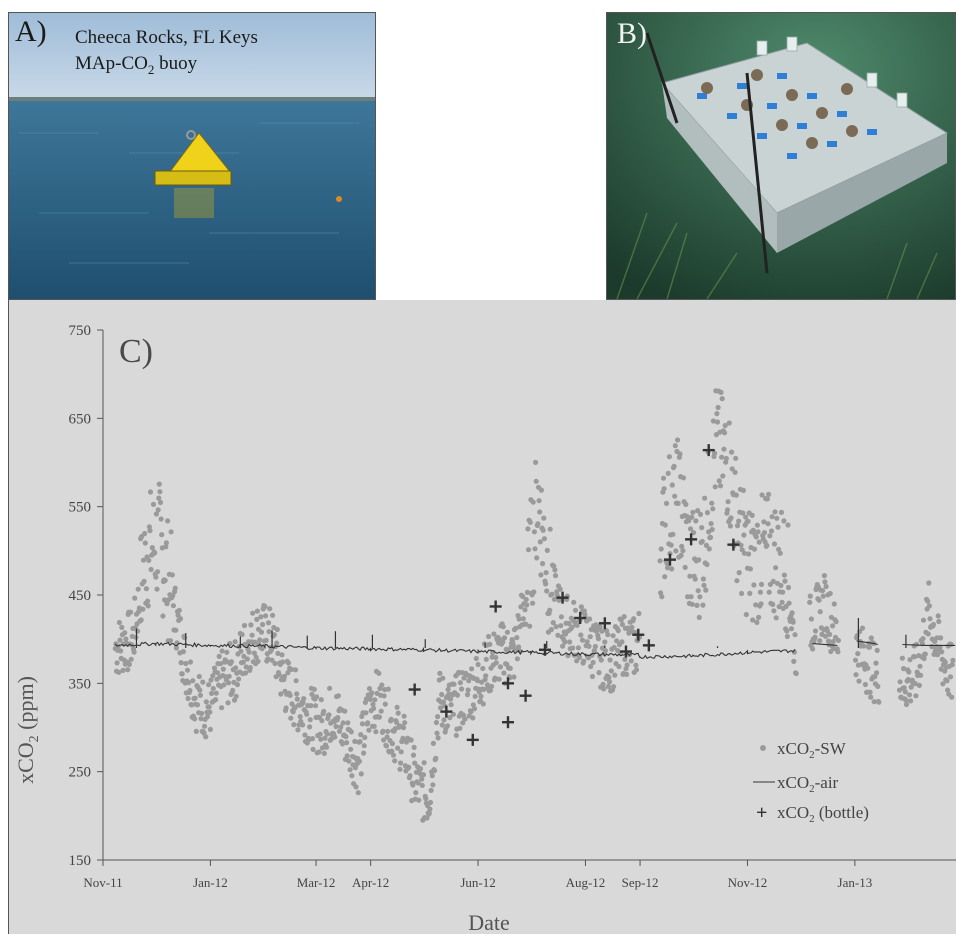 The height and width of the screenshot is (934, 956). I want to click on x-tick-label: Sep-12, so click(640, 882).